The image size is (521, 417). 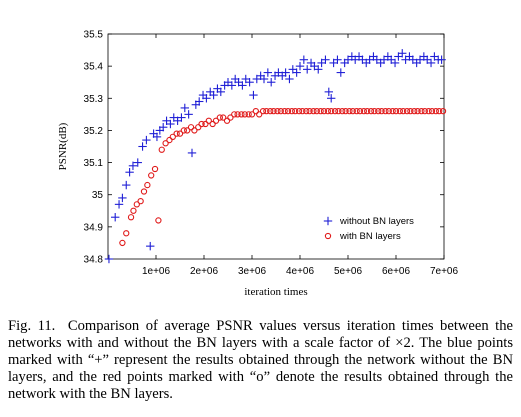 I want to click on y-axis-label: PSNR(dB), so click(x=63, y=146).